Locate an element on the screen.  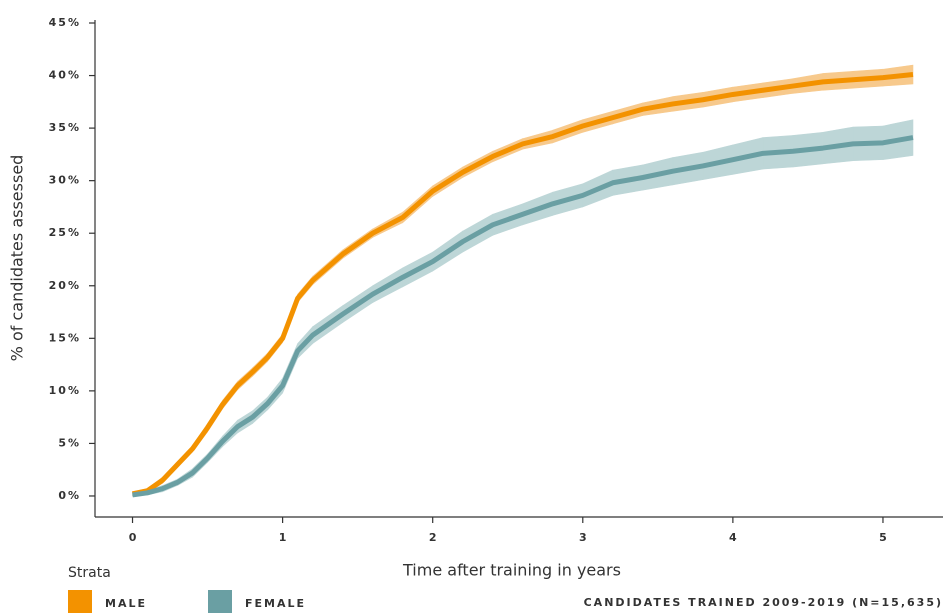
y-tick-label: 10% is located at coordinates (65, 390).